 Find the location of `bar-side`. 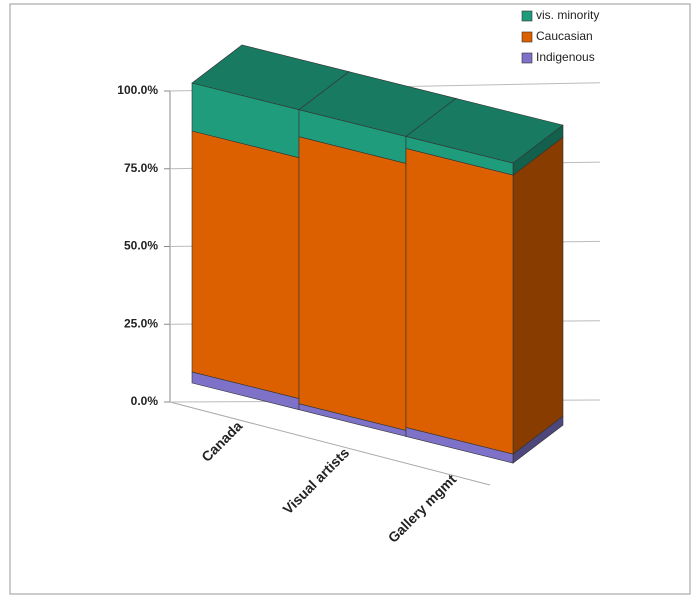

bar-side is located at coordinates (538, 295).